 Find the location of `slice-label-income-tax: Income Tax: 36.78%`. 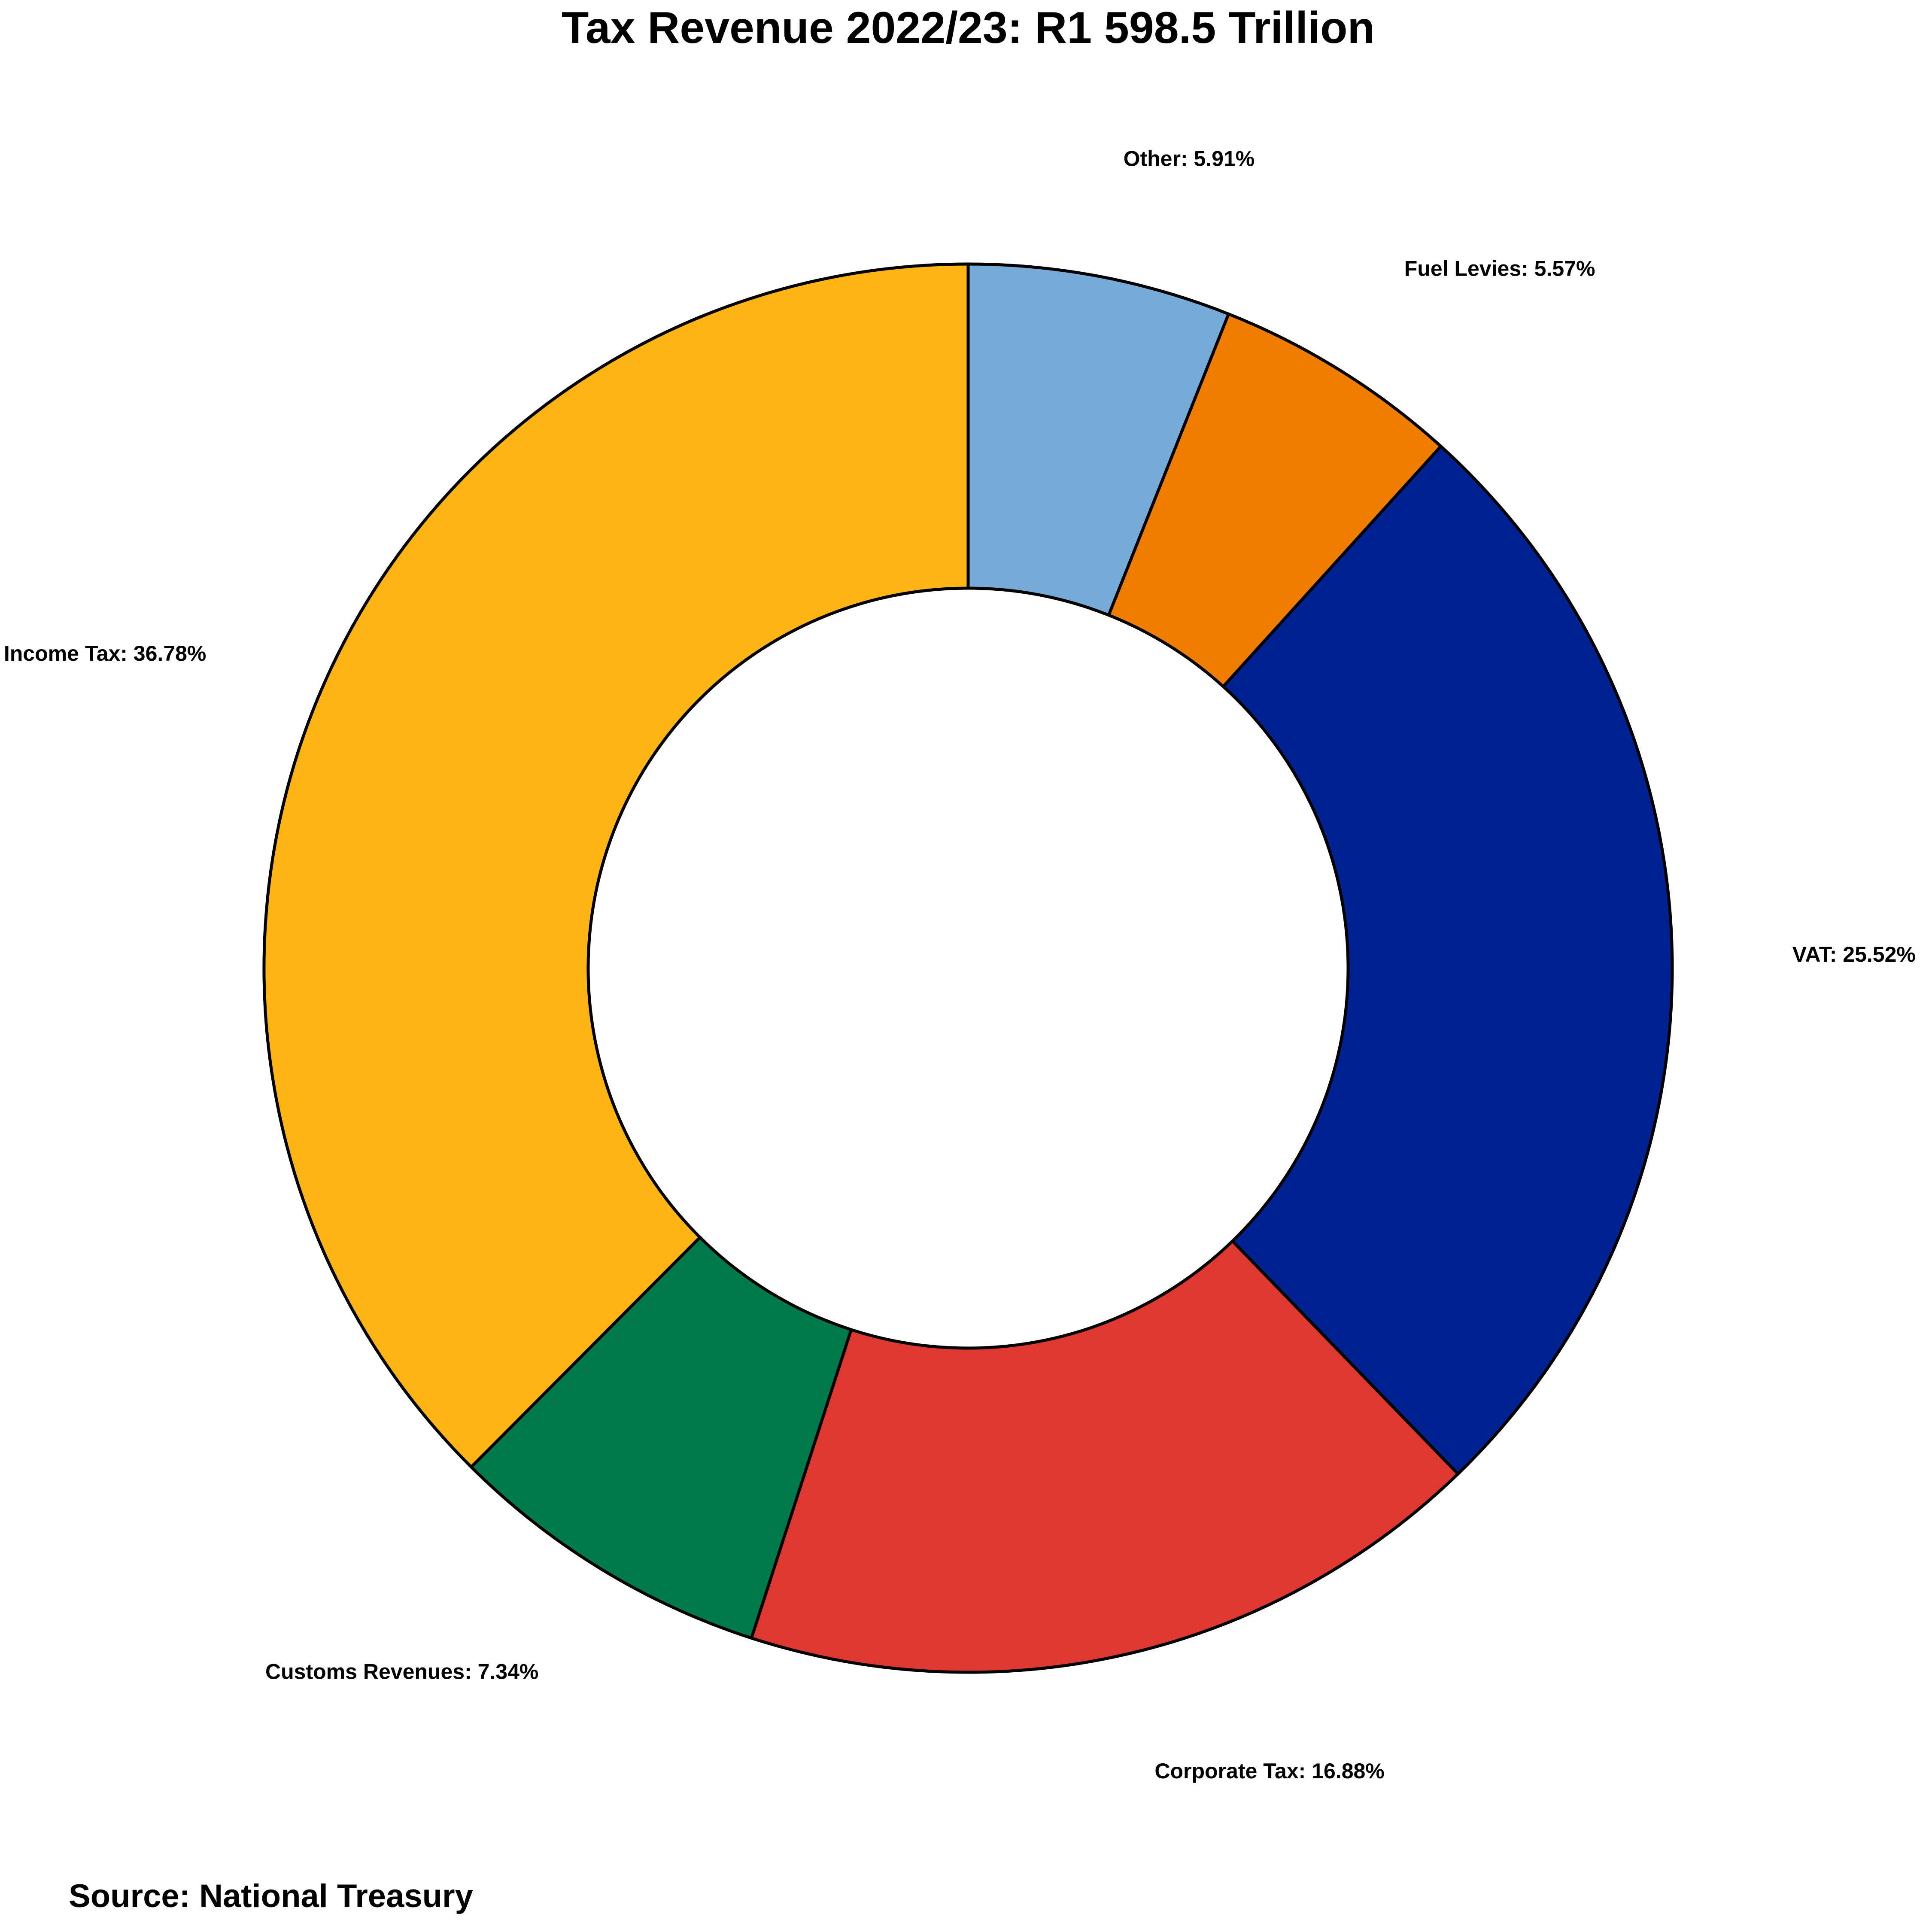

slice-label-income-tax: Income Tax: 36.78% is located at coordinates (106, 653).